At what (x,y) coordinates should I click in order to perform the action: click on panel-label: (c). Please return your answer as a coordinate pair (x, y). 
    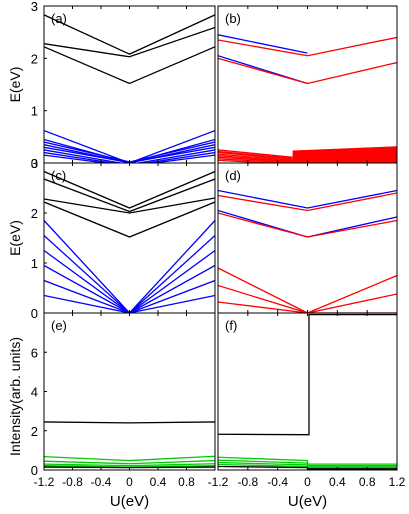
    Looking at the image, I should click on (58, 175).